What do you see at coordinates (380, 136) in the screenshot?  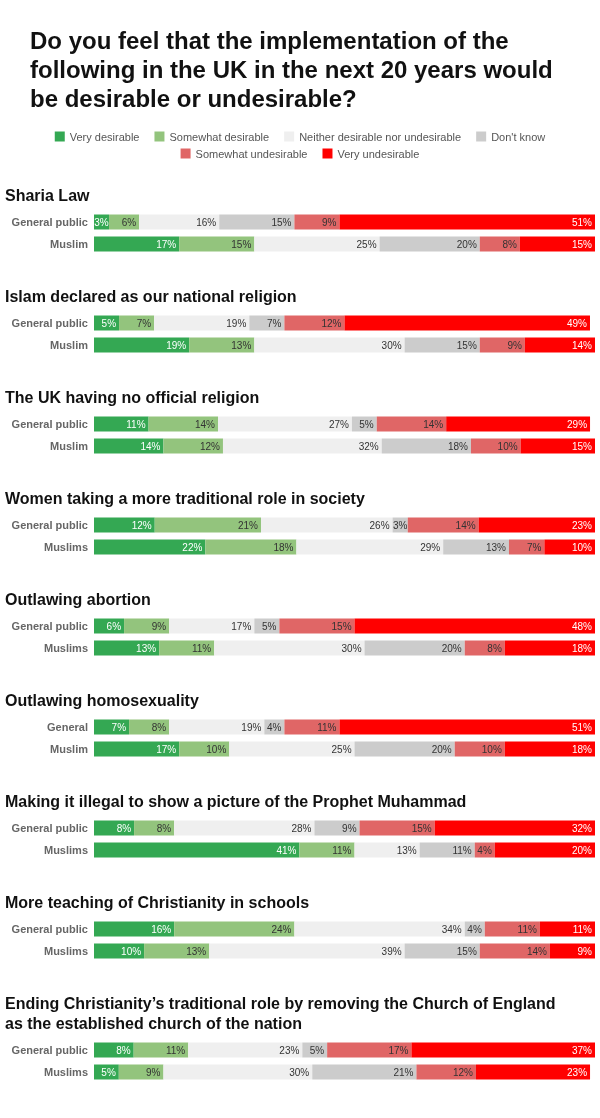 I see `legend-label: Neither desirable nor undesirable` at bounding box center [380, 136].